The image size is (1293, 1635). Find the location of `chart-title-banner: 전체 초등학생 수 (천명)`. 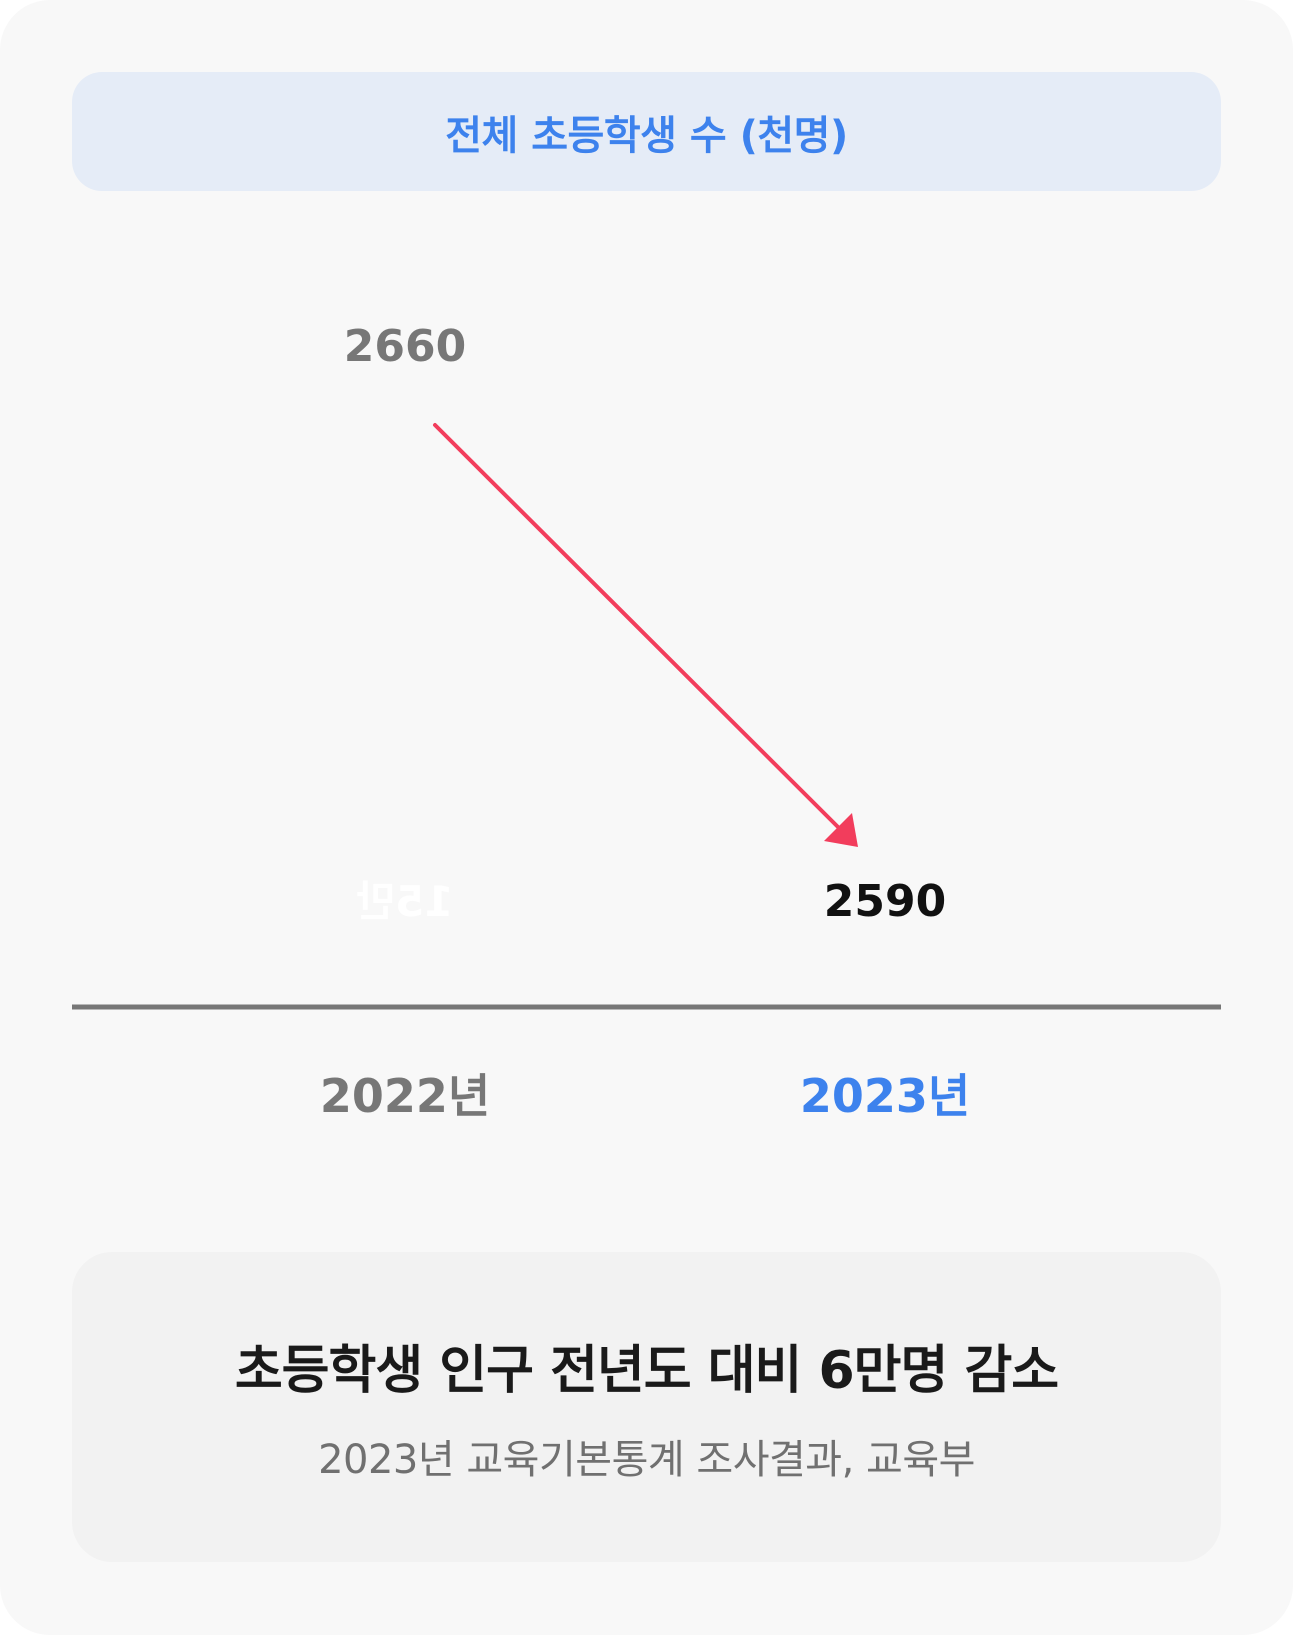

chart-title-banner: 전체 초등학생 수 (천명) is located at coordinates (646, 131).